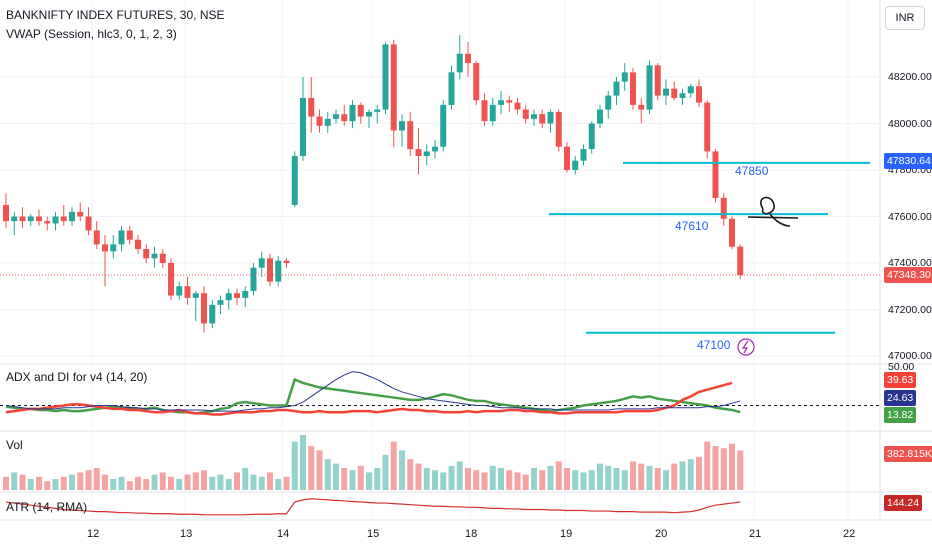 Image resolution: width=932 pixels, height=550 pixels. What do you see at coordinates (901, 367) in the screenshot?
I see `adx-tick-label: 50.00` at bounding box center [901, 367].